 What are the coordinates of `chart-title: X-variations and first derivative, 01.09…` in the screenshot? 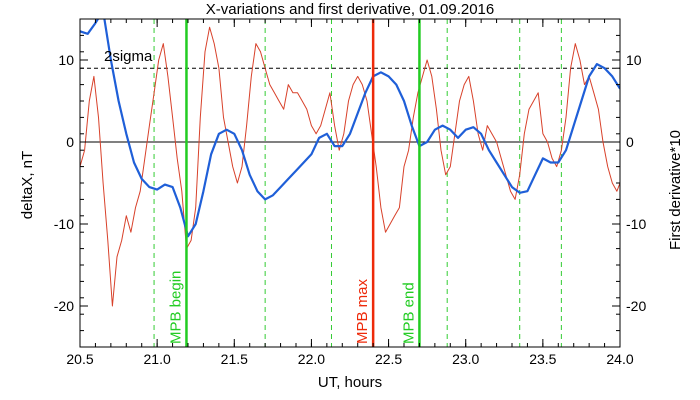 It's located at (350, 9).